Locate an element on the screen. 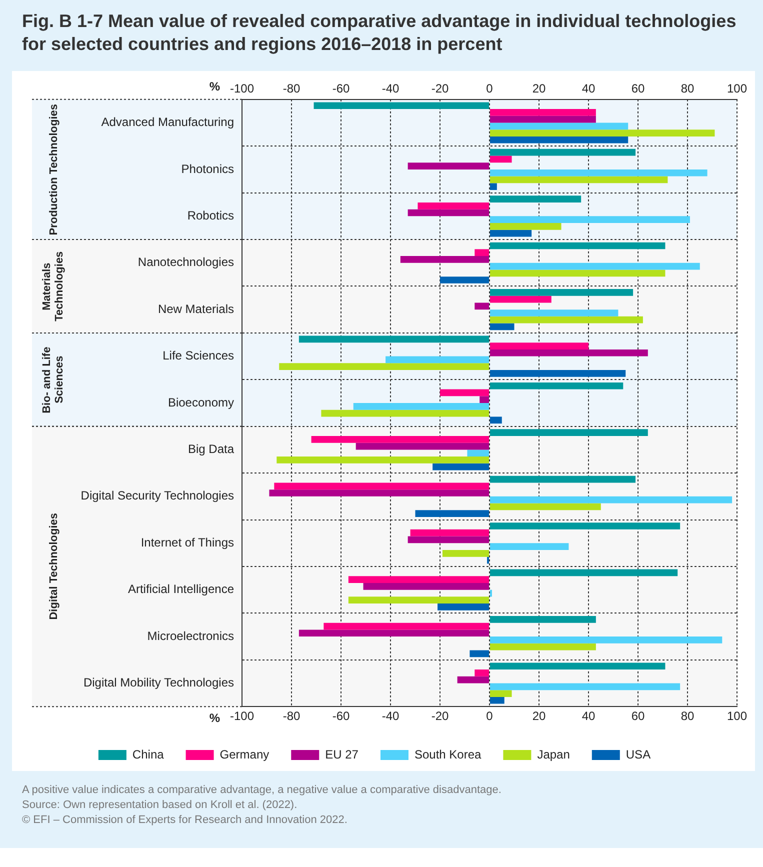  x-tick-label: 40 is located at coordinates (589, 716).